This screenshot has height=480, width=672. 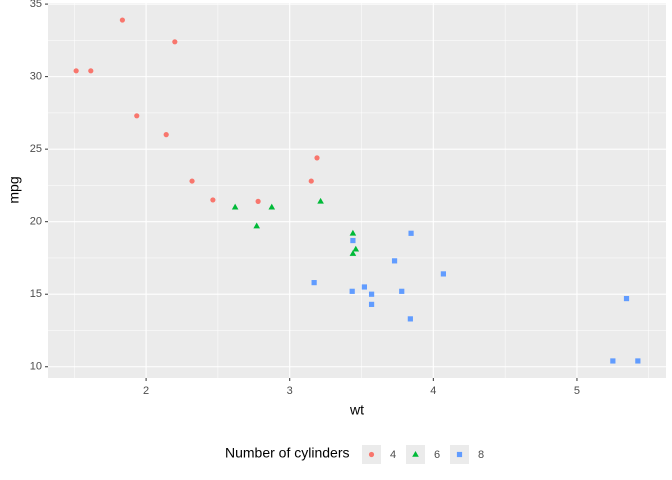 I want to click on x-tick-label: 2, so click(x=146, y=391).